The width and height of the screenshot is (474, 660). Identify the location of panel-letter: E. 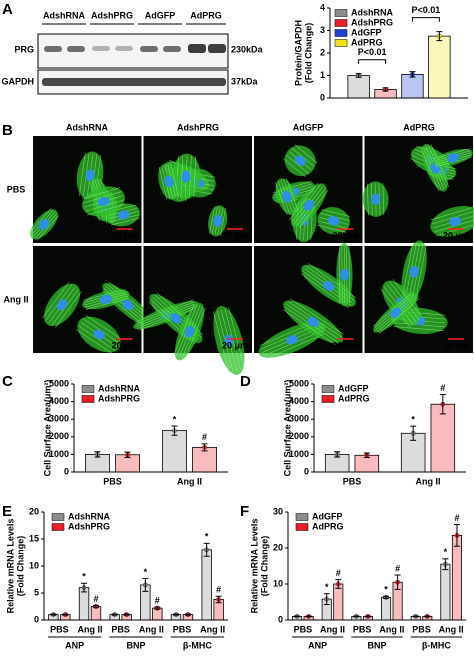
(7, 511).